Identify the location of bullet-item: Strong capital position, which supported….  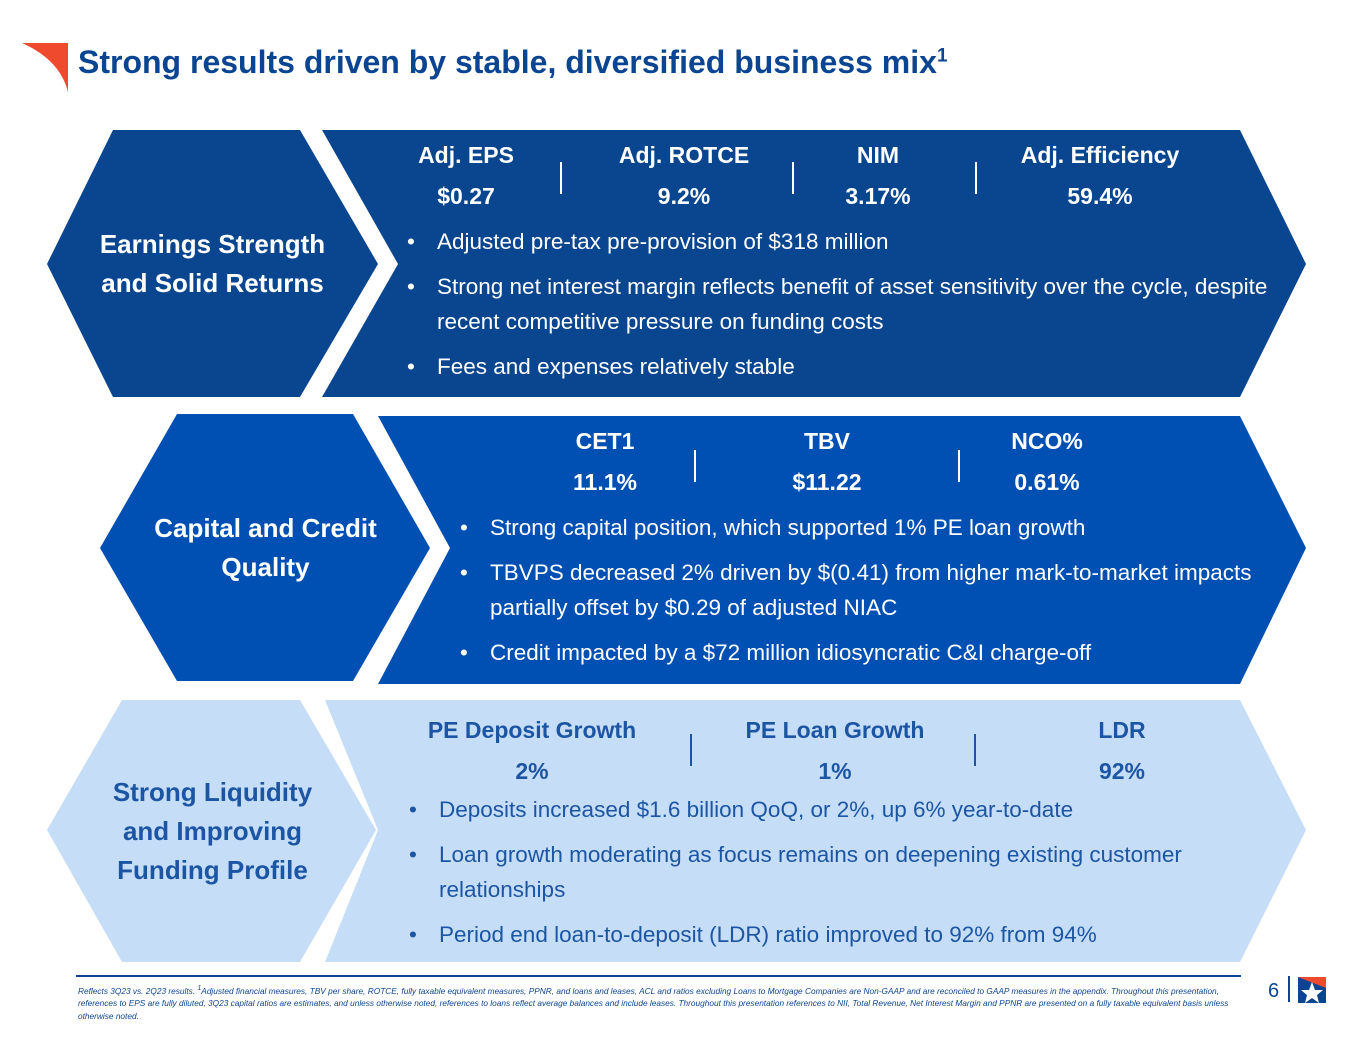
(875, 527).